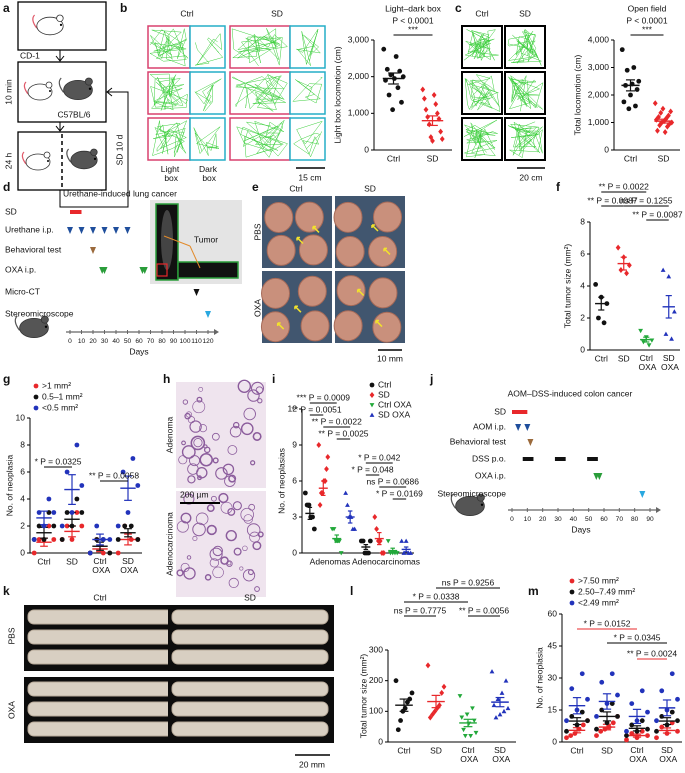 The width and height of the screenshot is (685, 773). Describe the element at coordinates (667, 754) in the screenshot. I see `x-tick-label: SD OXA` at that location.